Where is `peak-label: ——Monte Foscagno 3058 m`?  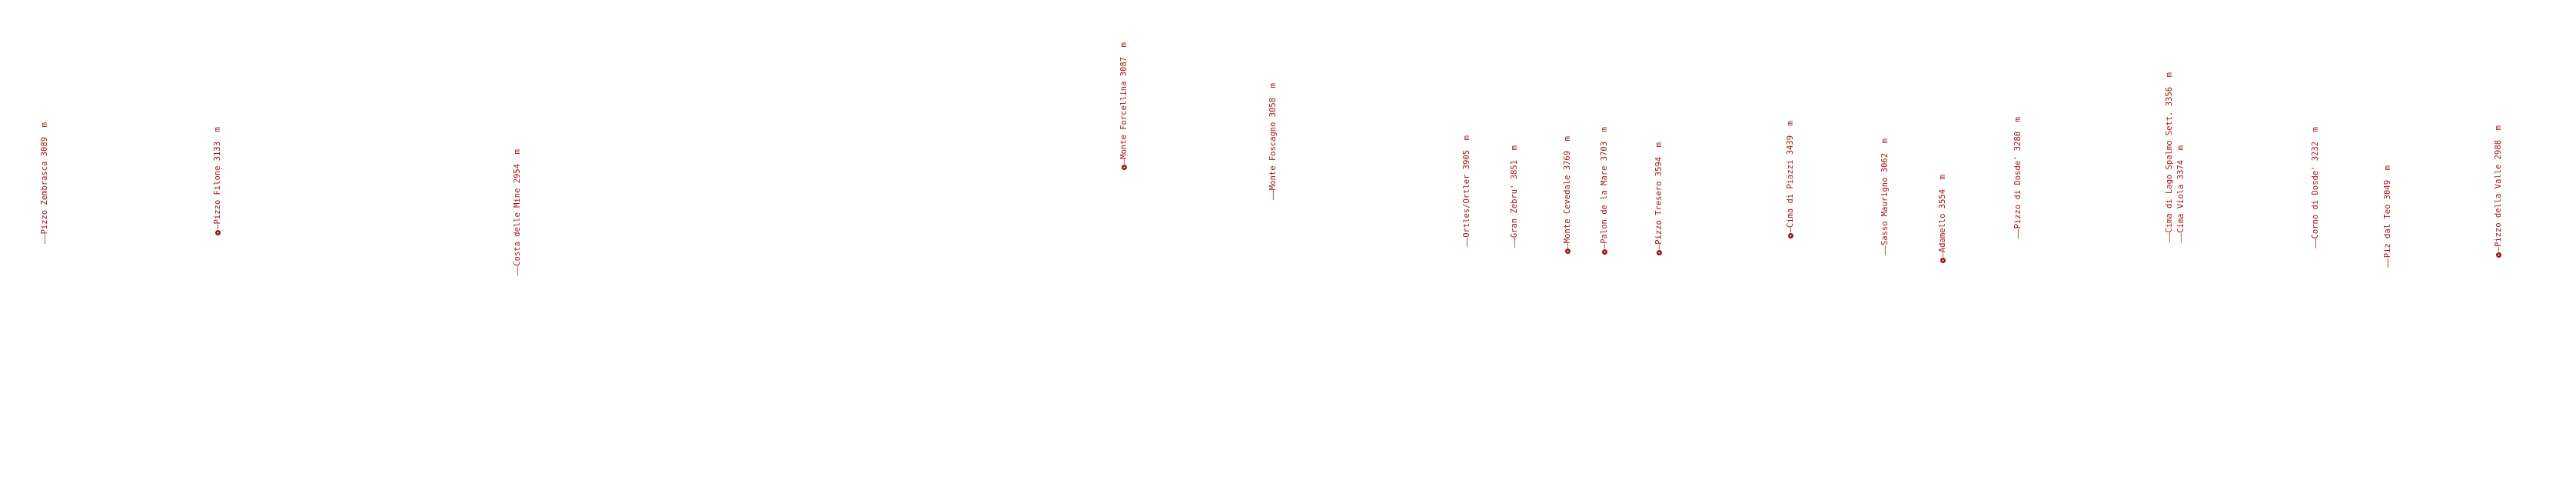 peak-label: ——Monte Foscagno 3058 m is located at coordinates (1273, 141).